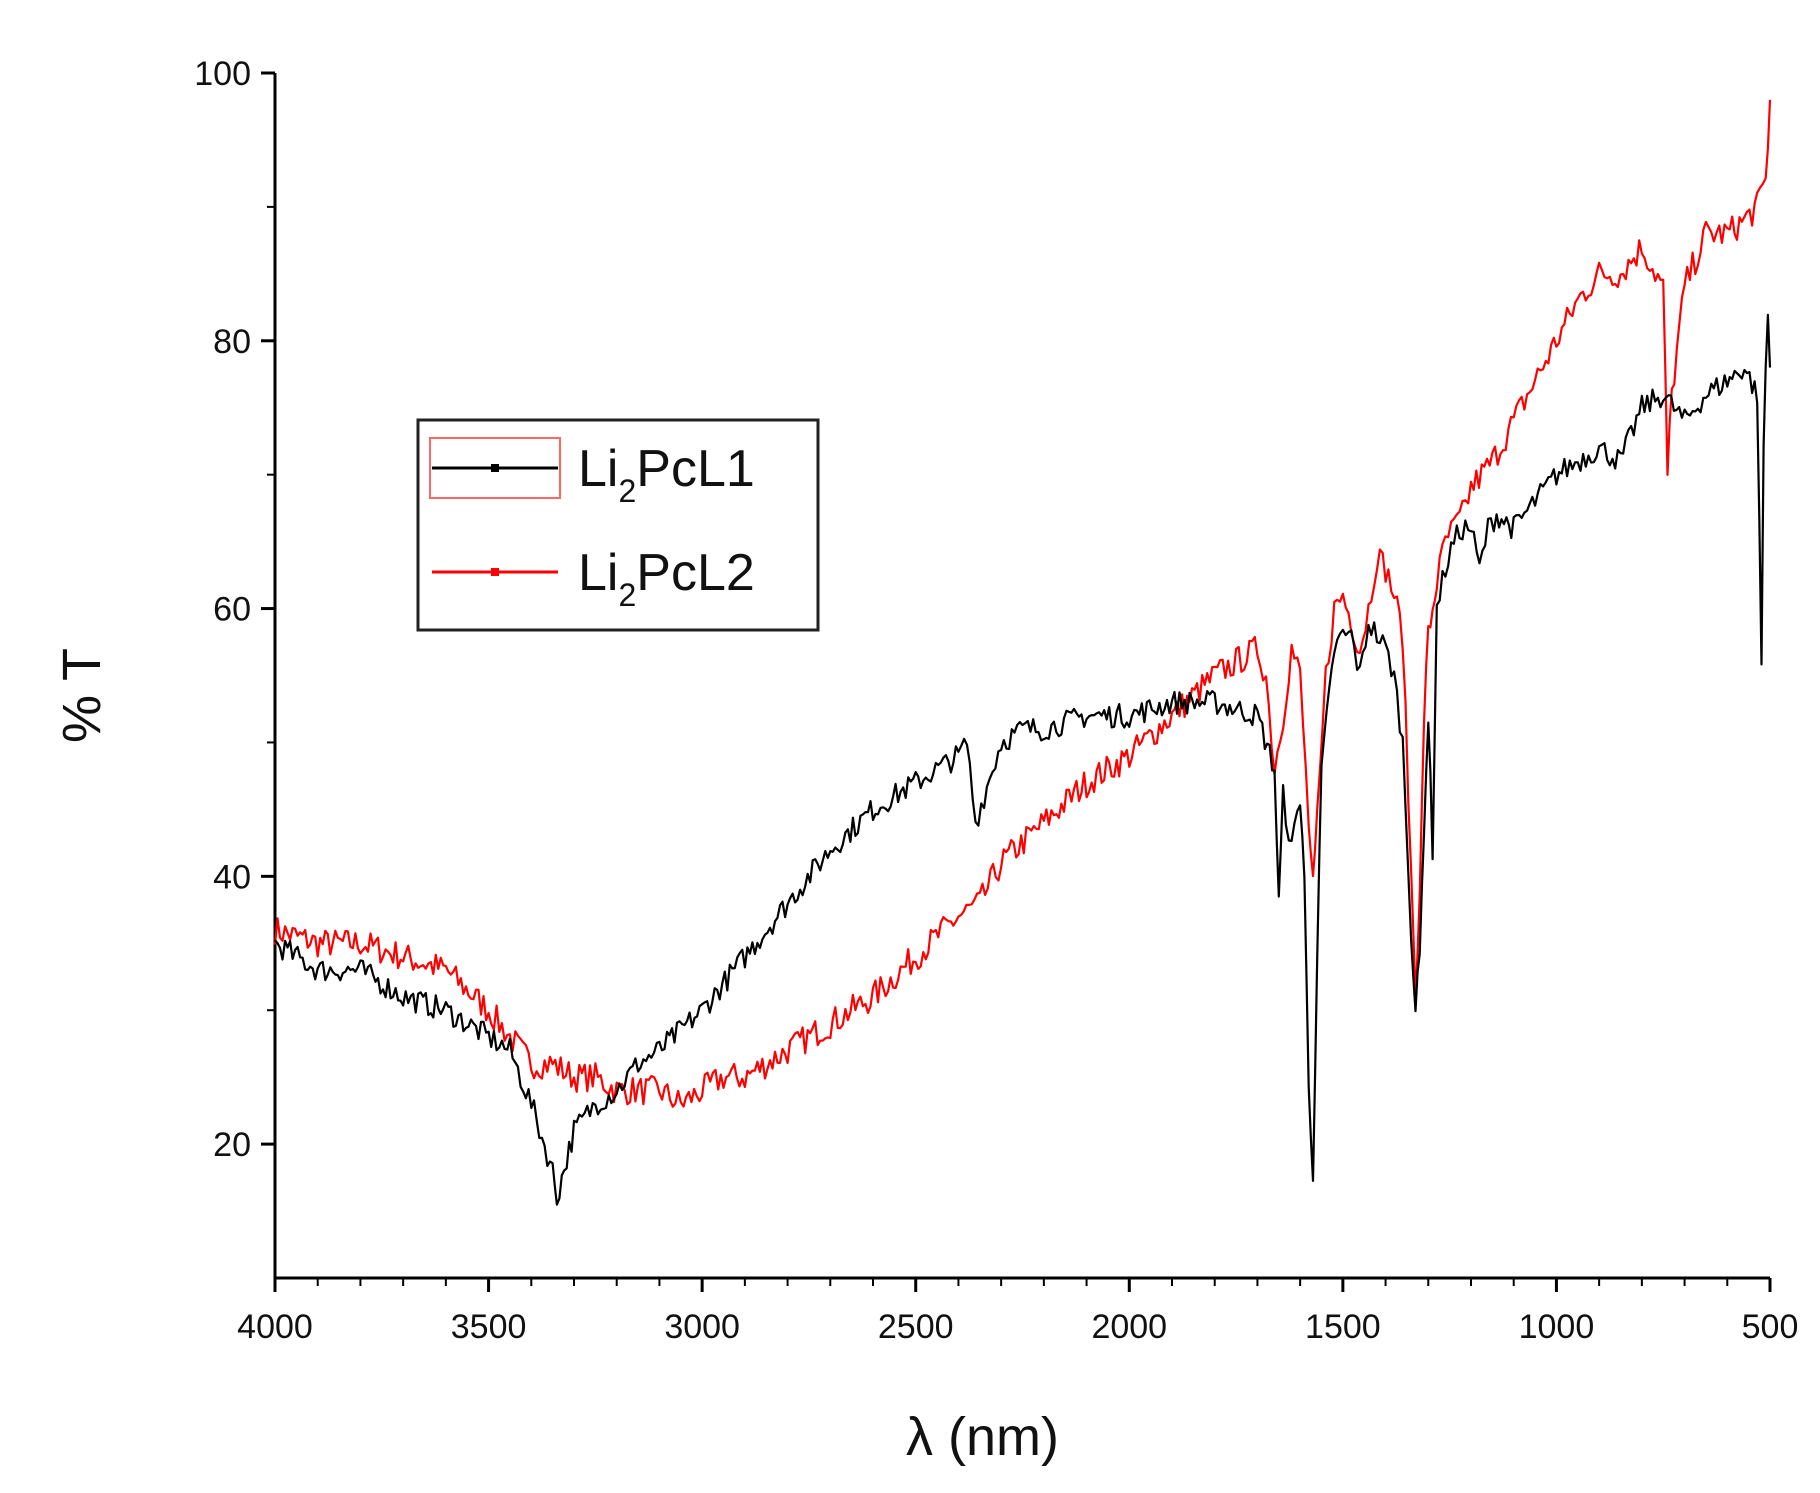 The image size is (1820, 1493). I want to click on legend-marker-Li2PcL1, so click(495, 468).